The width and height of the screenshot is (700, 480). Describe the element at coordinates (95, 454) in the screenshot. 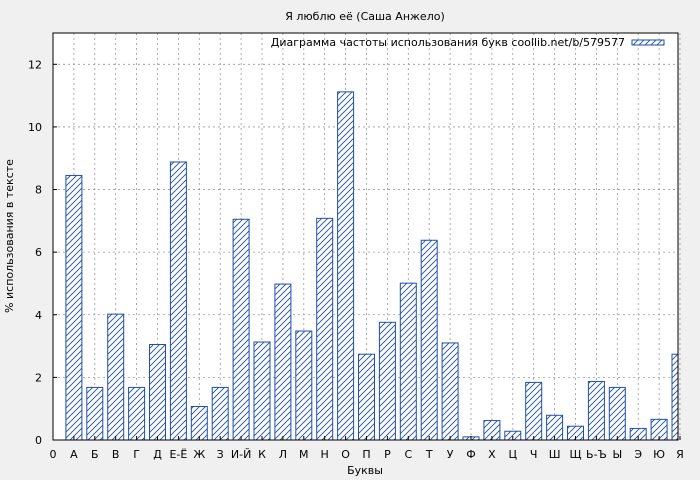

I see `x-tick-label: Б` at that location.